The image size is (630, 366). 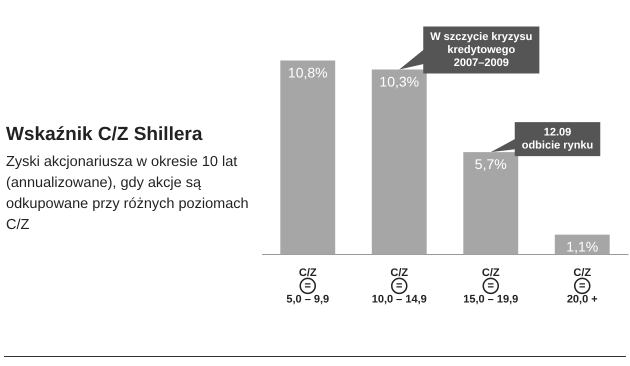 What do you see at coordinates (308, 157) in the screenshot?
I see `bar` at bounding box center [308, 157].